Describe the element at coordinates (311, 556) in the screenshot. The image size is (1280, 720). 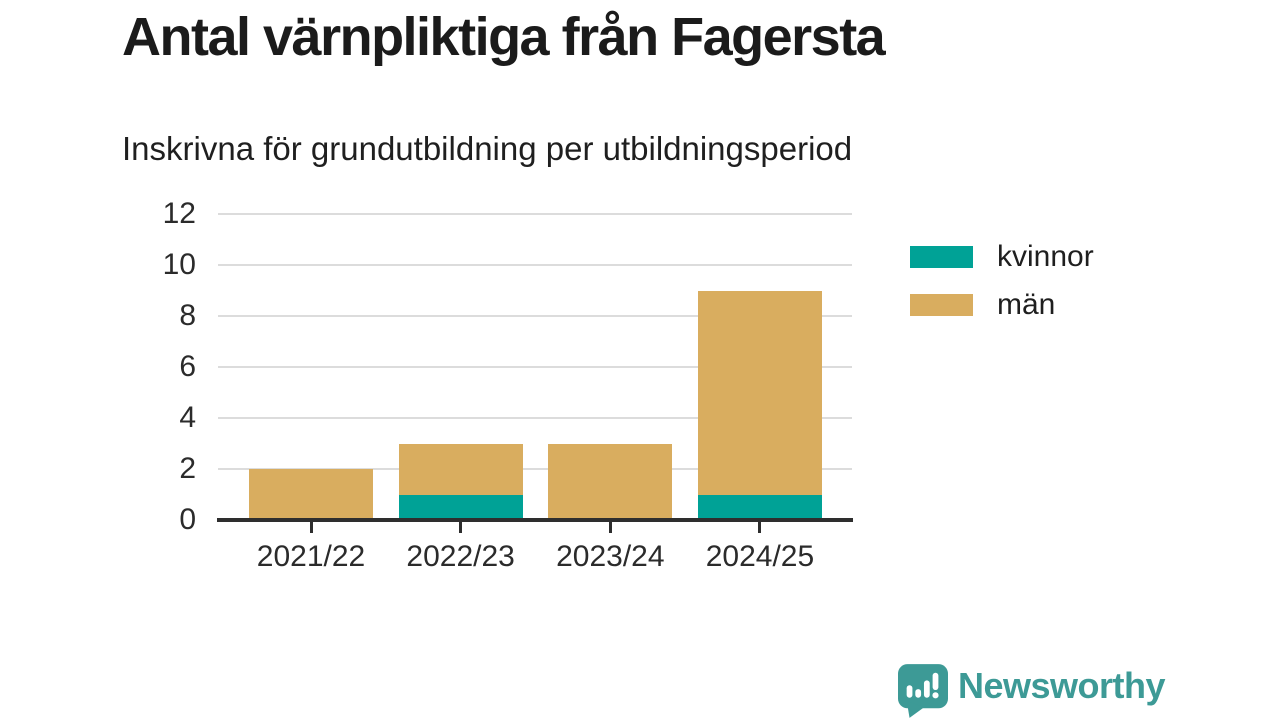
I see `x-tick-label-2021-22: 2021/22` at that location.